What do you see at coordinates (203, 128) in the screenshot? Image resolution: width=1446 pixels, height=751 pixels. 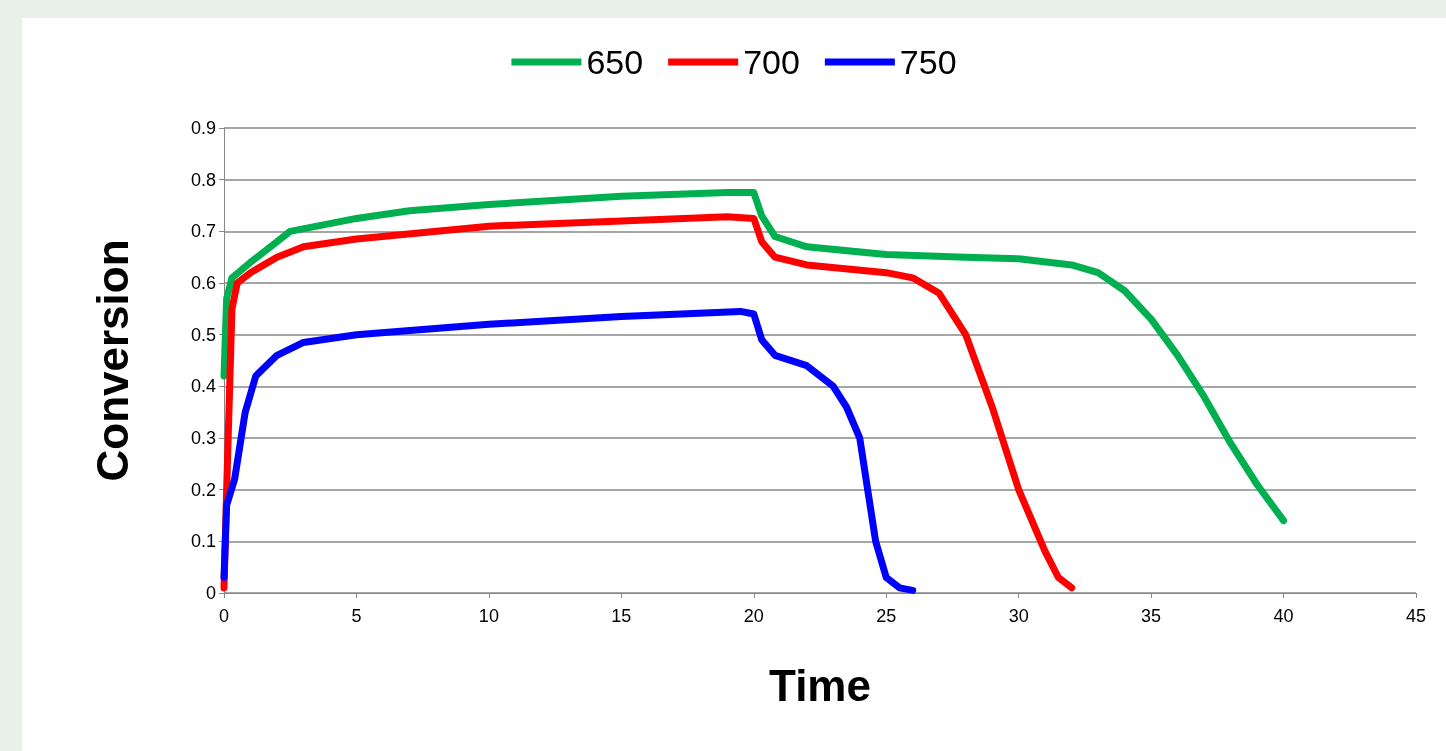 I see `y-tick-label: 0.9` at bounding box center [203, 128].